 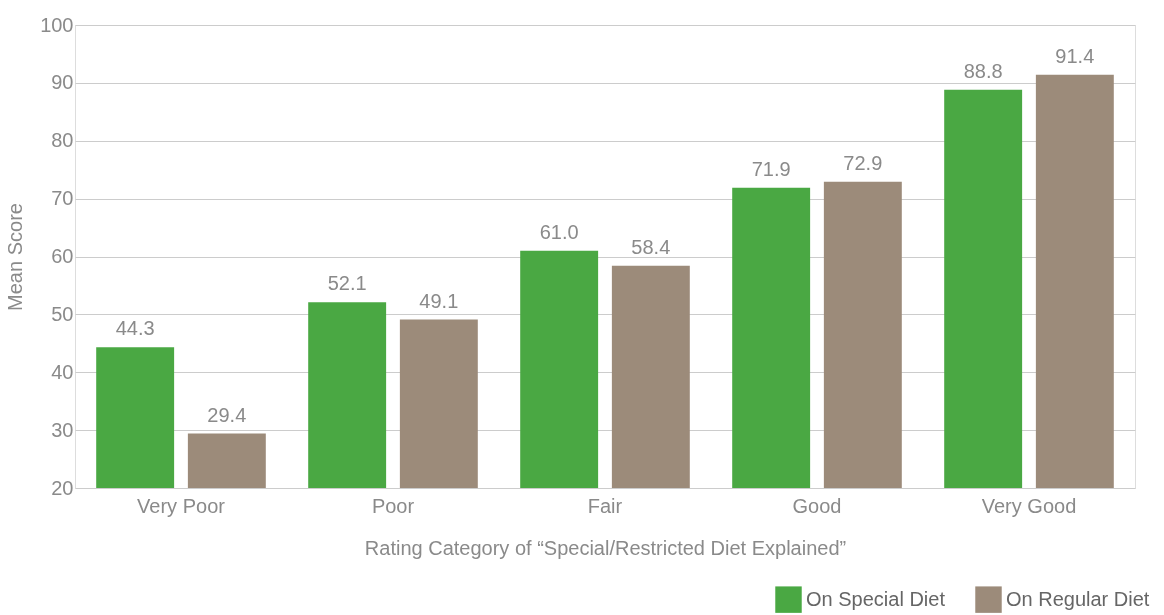 I want to click on x-tick-label: Good, so click(x=817, y=505).